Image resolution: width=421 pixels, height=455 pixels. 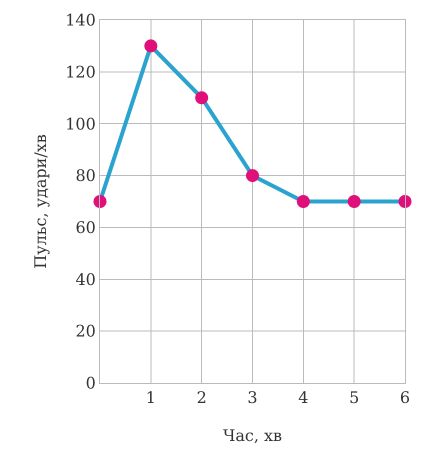 I want to click on x-tick-label: 5, so click(x=354, y=398).